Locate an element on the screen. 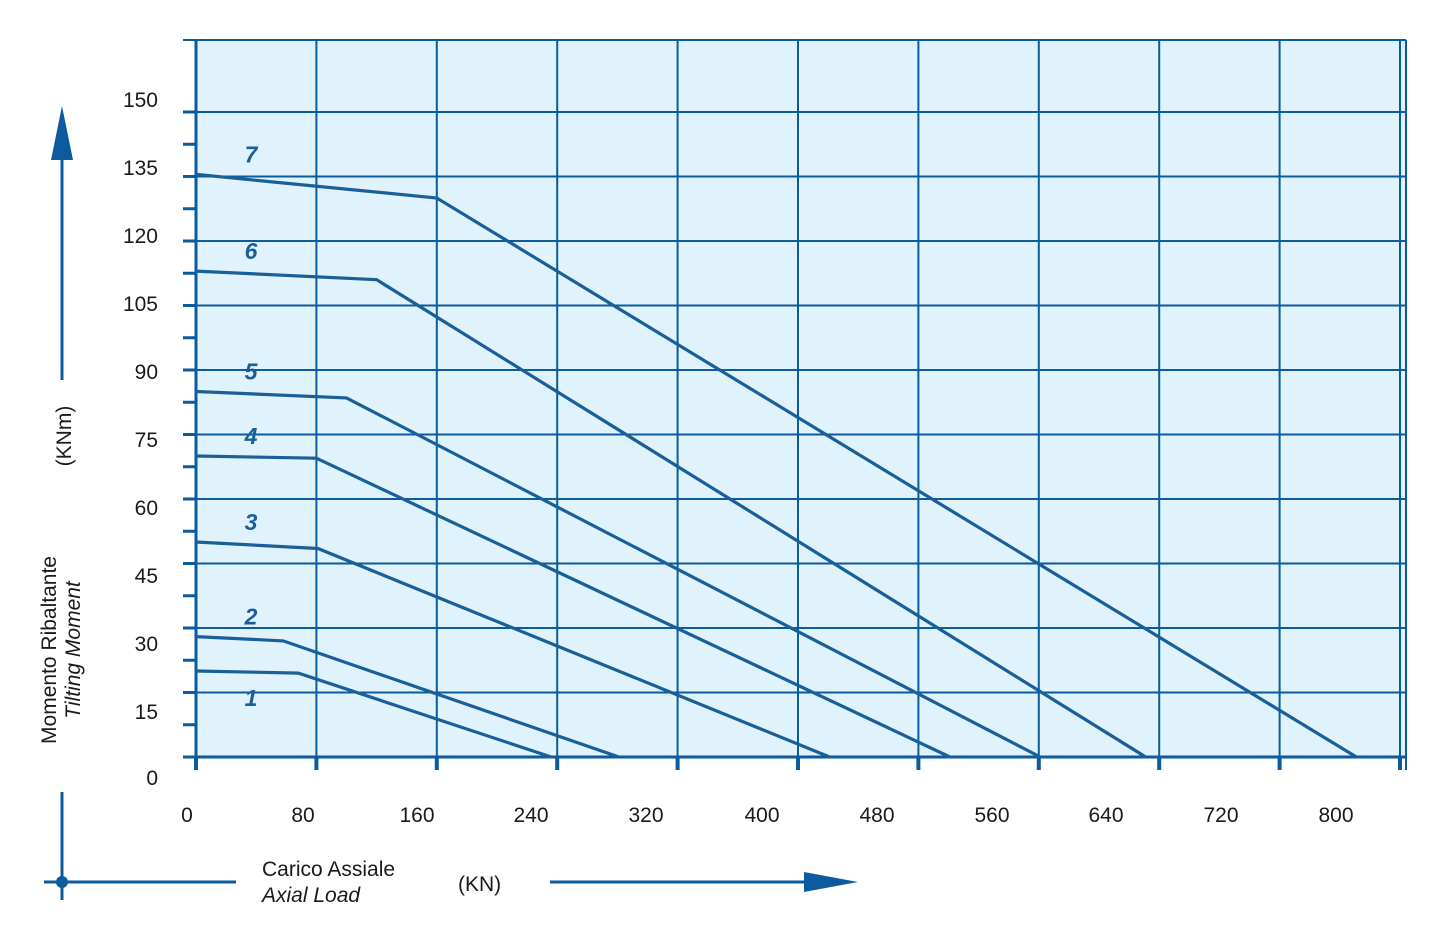 This screenshot has height=942, width=1446. y-tick-label-15: 15 is located at coordinates (146, 712).